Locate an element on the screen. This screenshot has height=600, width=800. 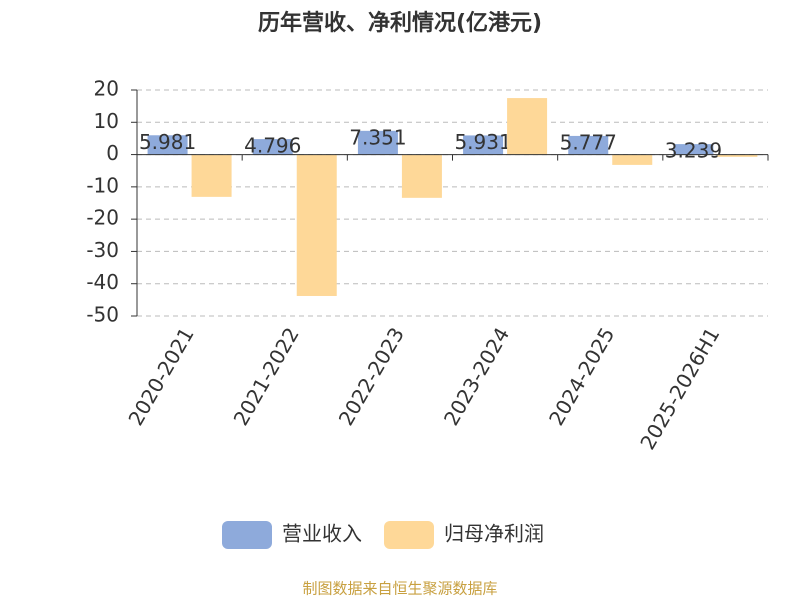
x-tick-label: 2020-2021 is located at coordinates (160, 376).